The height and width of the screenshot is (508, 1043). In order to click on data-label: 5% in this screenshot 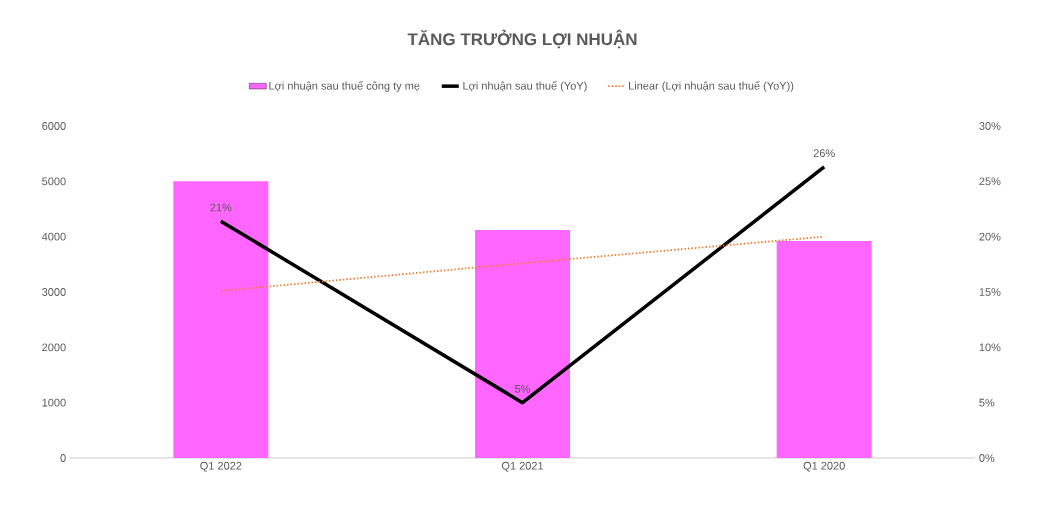, I will do `click(523, 389)`.